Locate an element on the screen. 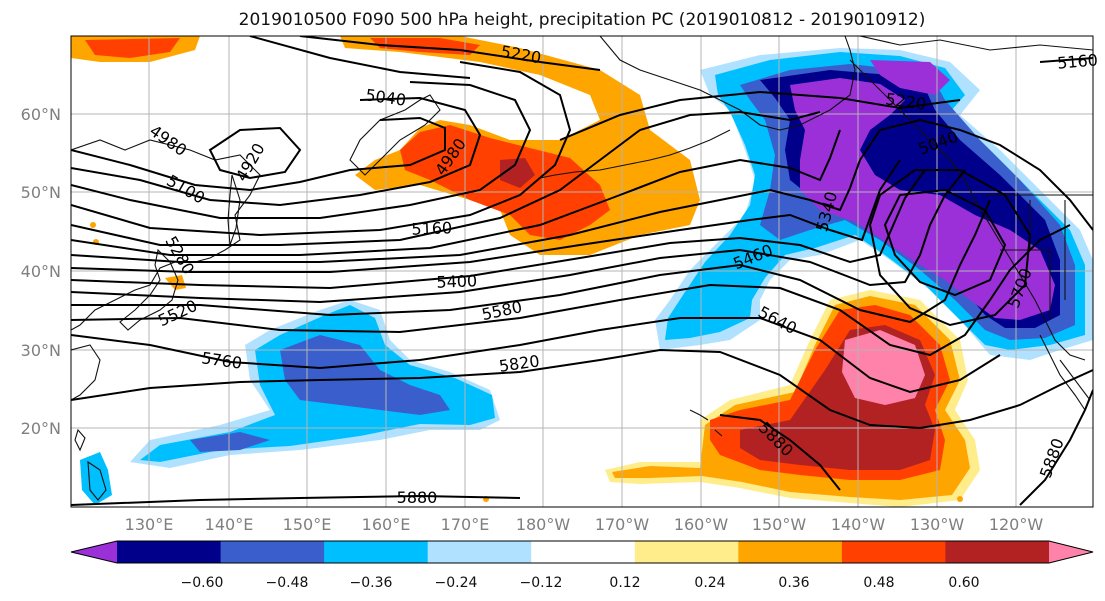  colorbar-tick-label: −0.12 is located at coordinates (541, 583).